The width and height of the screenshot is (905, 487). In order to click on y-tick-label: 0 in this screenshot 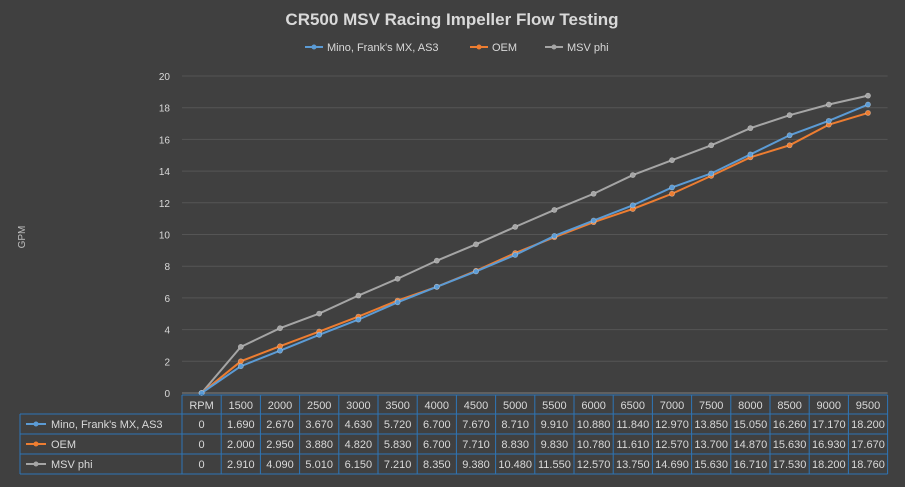, I will do `click(167, 394)`.